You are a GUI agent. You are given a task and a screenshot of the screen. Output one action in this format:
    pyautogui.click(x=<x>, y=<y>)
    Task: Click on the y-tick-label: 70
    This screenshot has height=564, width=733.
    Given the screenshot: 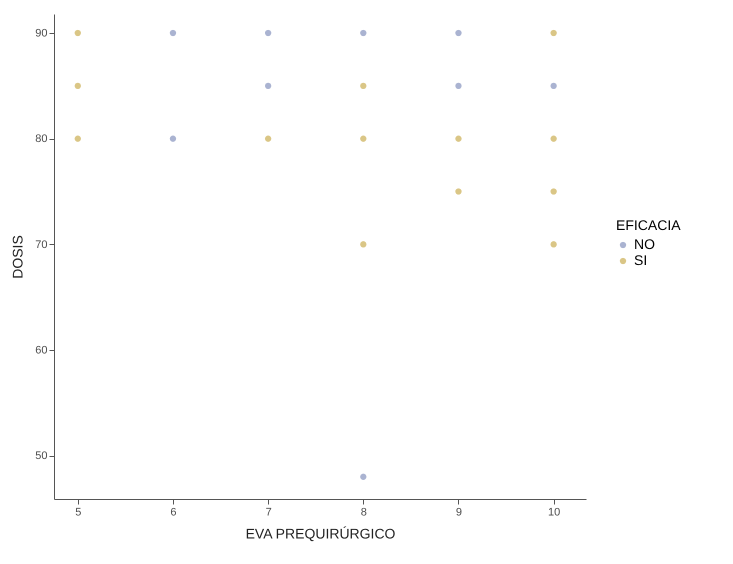 What is the action you would take?
    pyautogui.click(x=41, y=244)
    